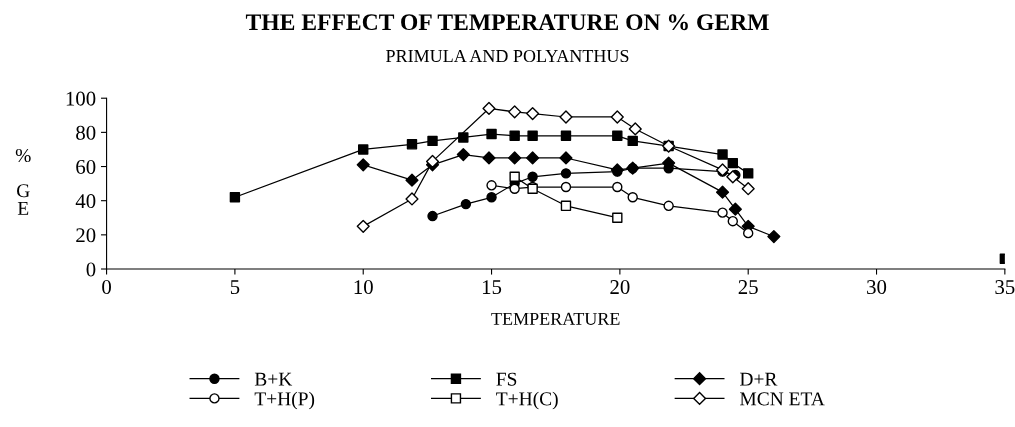 The height and width of the screenshot is (427, 1015). Describe the element at coordinates (507, 22) in the screenshot. I see `chart-title: THE EFFECT OF TEMPERATURE ON % GERM` at that location.